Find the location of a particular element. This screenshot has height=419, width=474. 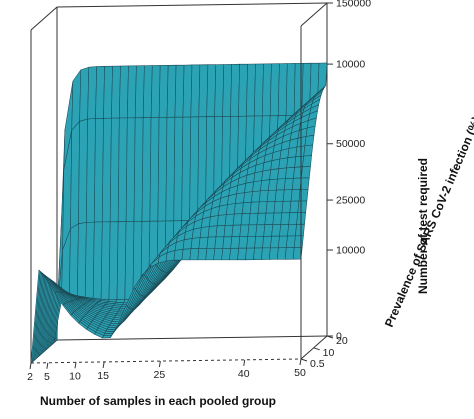

box-top-right-edge is located at coordinates (314, 14).